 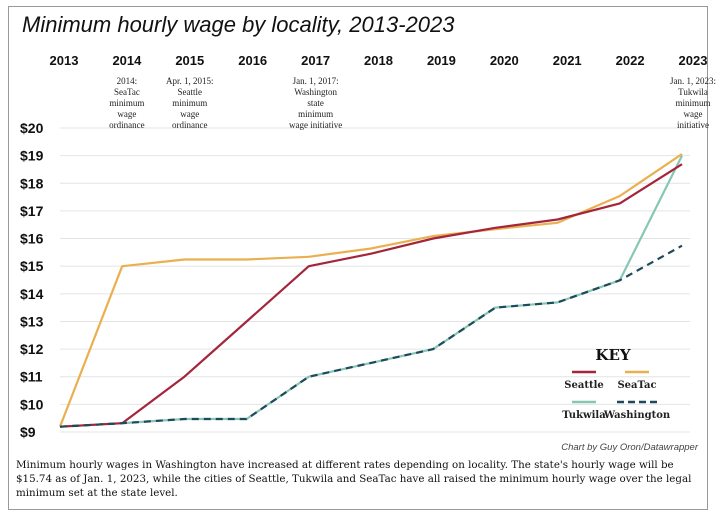 I want to click on annotation-text: Seattle, so click(x=190, y=92).